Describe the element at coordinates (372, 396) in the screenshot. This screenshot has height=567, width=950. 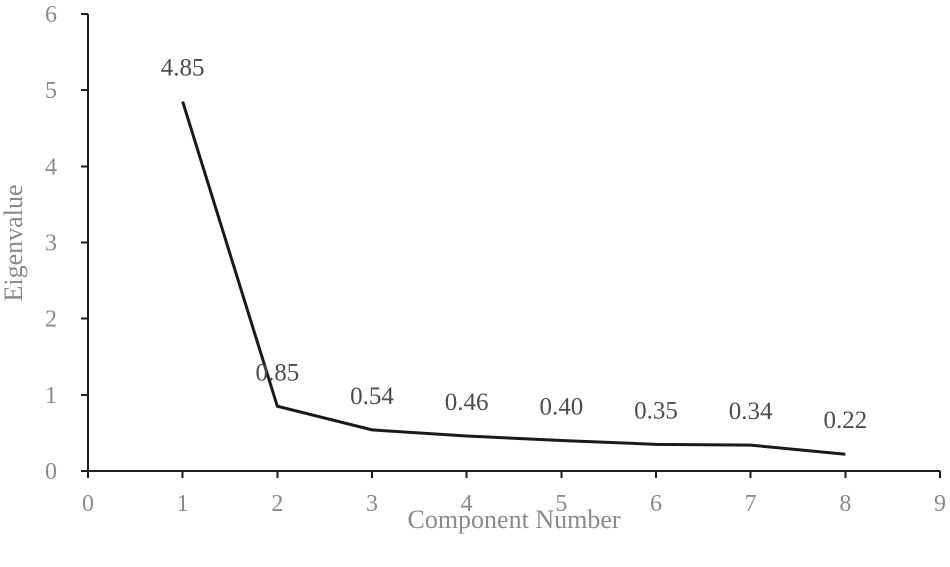
I see `data-label: 0.54` at that location.